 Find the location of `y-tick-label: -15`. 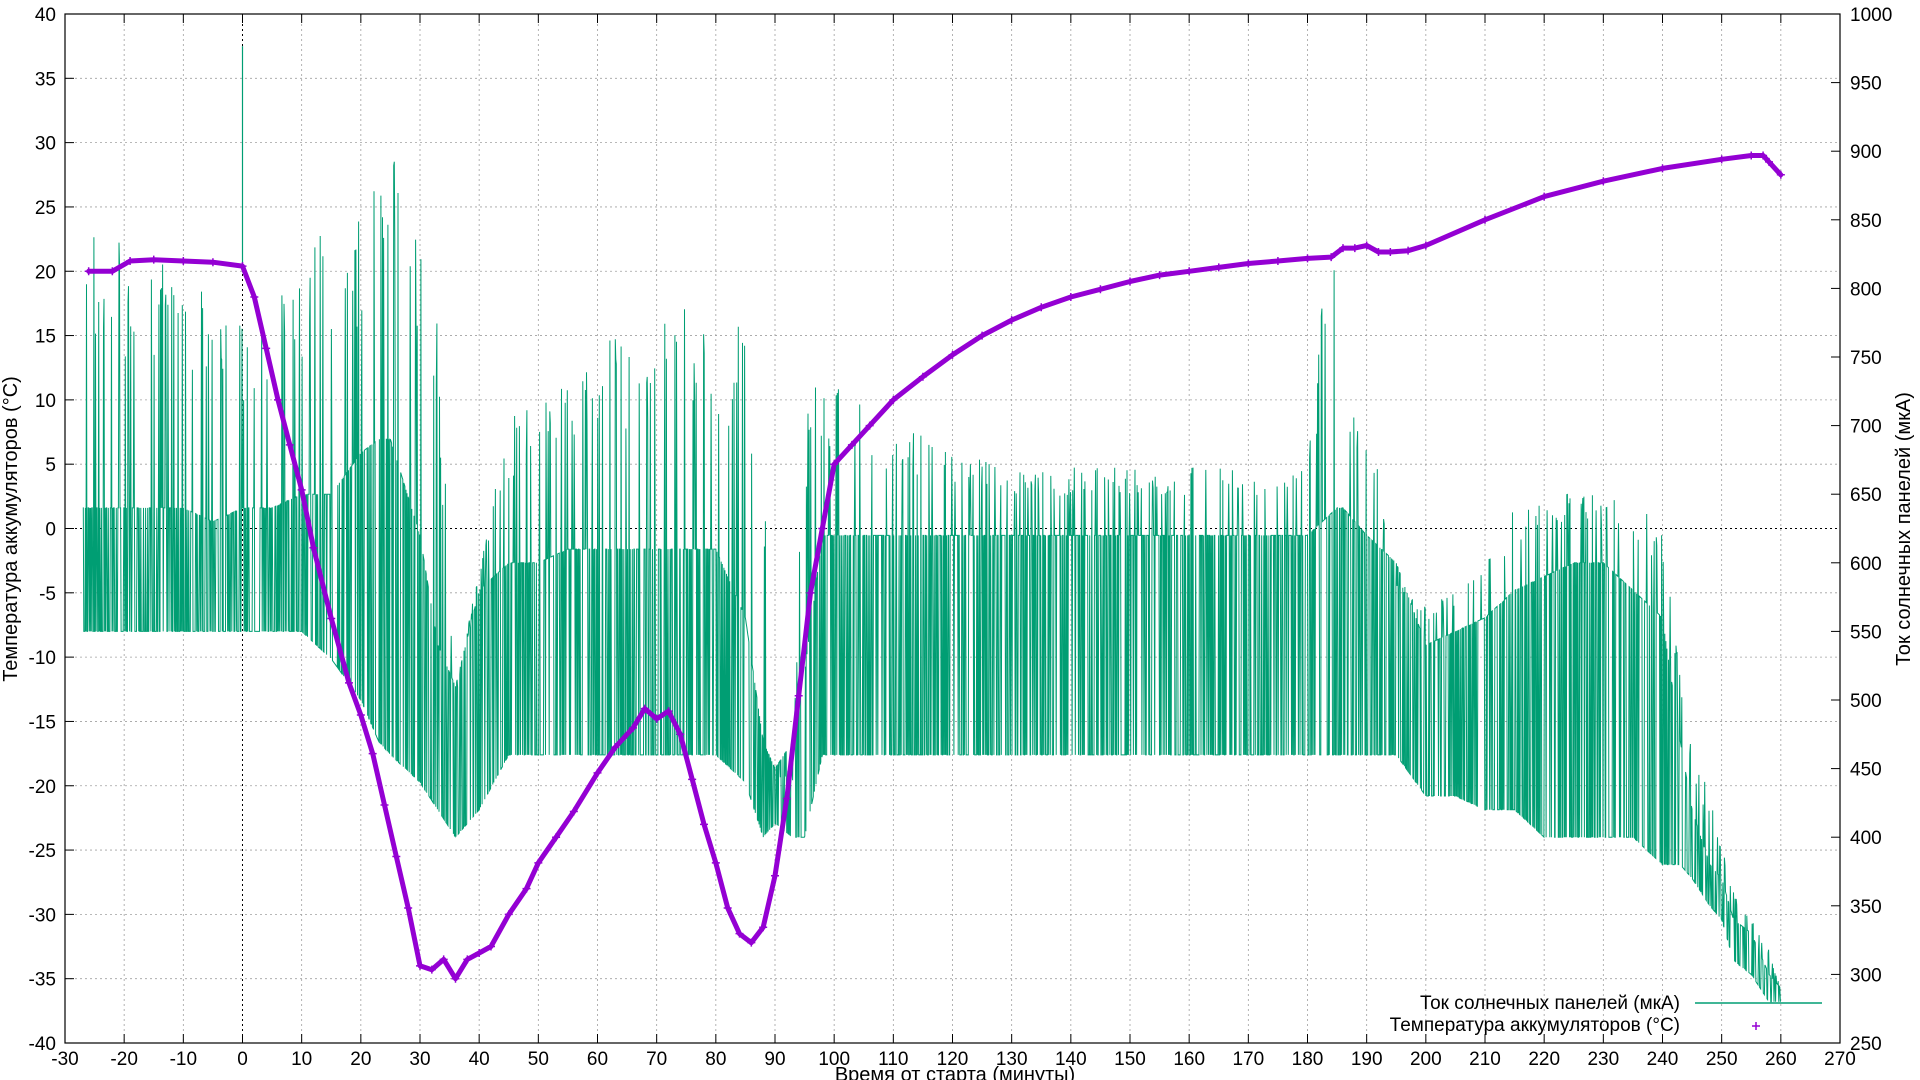

y-tick-label: -15 is located at coordinates (42, 722).